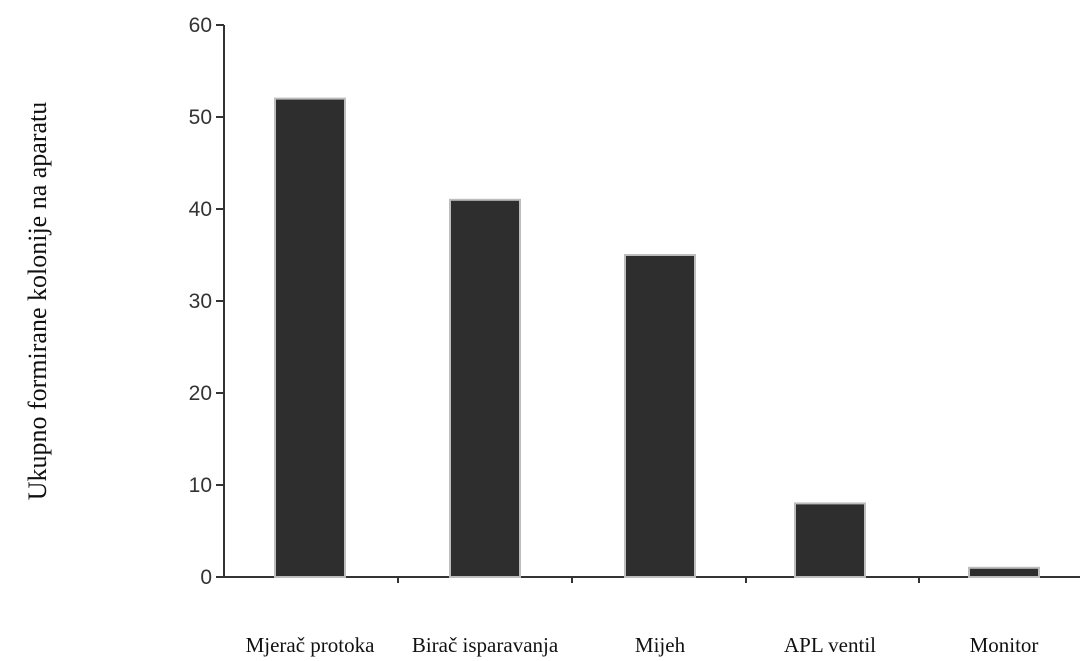 This screenshot has height=661, width=1086. I want to click on y-tick-label: 60, so click(200, 25).